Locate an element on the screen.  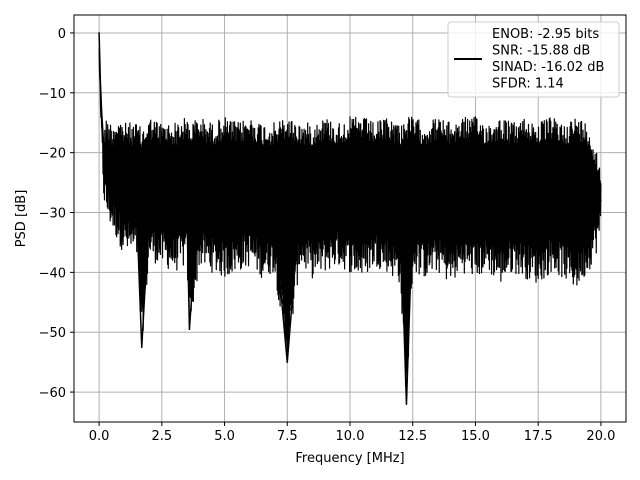
y-ticks: 0 −10 −20 −30 −40 −50 −60 is located at coordinates (56, 214).